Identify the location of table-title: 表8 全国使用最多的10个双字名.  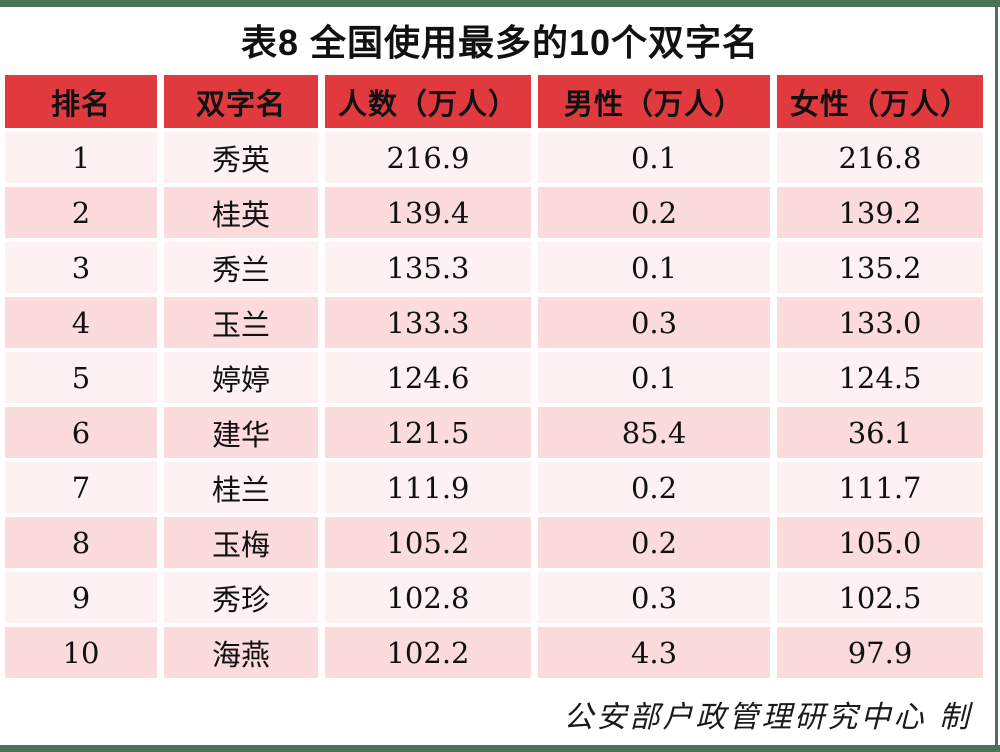
(500, 42).